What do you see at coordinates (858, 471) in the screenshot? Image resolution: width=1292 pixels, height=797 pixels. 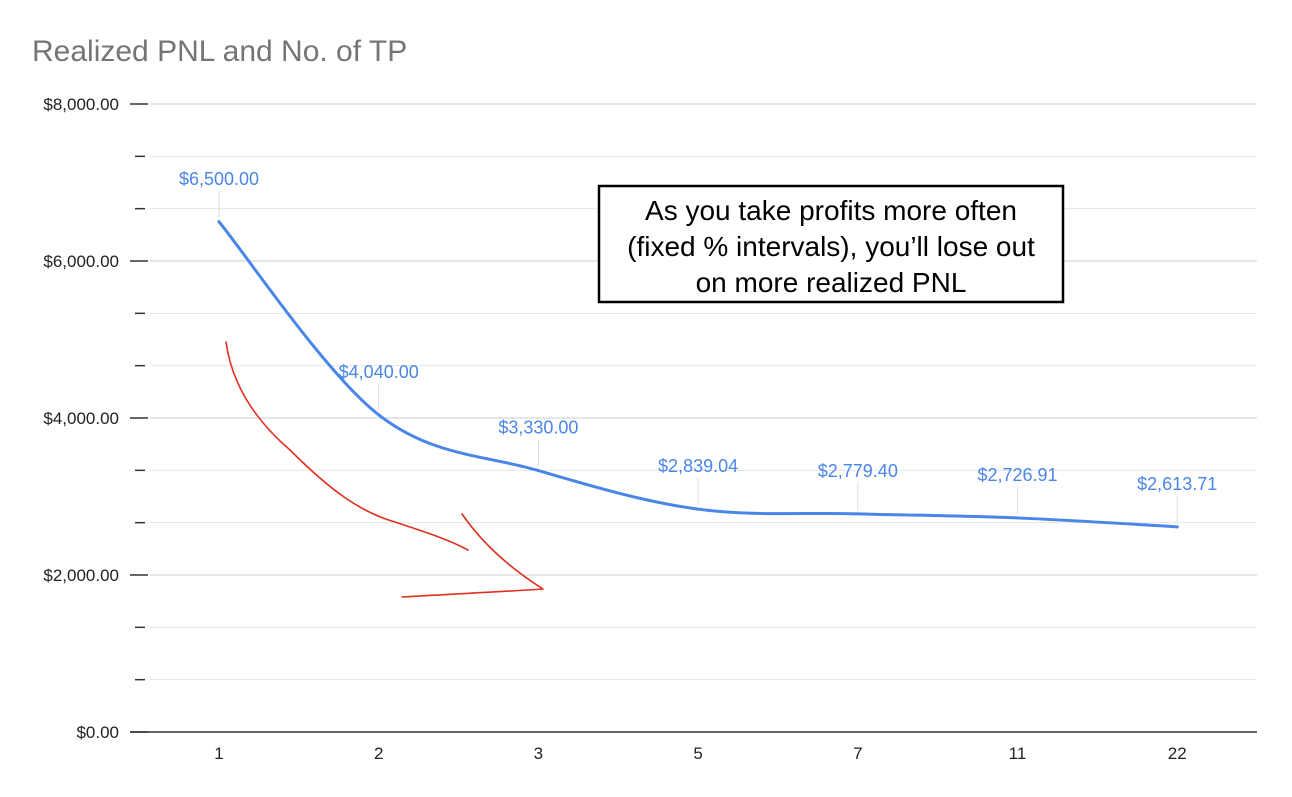 I see `data-label: $2,779.40` at bounding box center [858, 471].